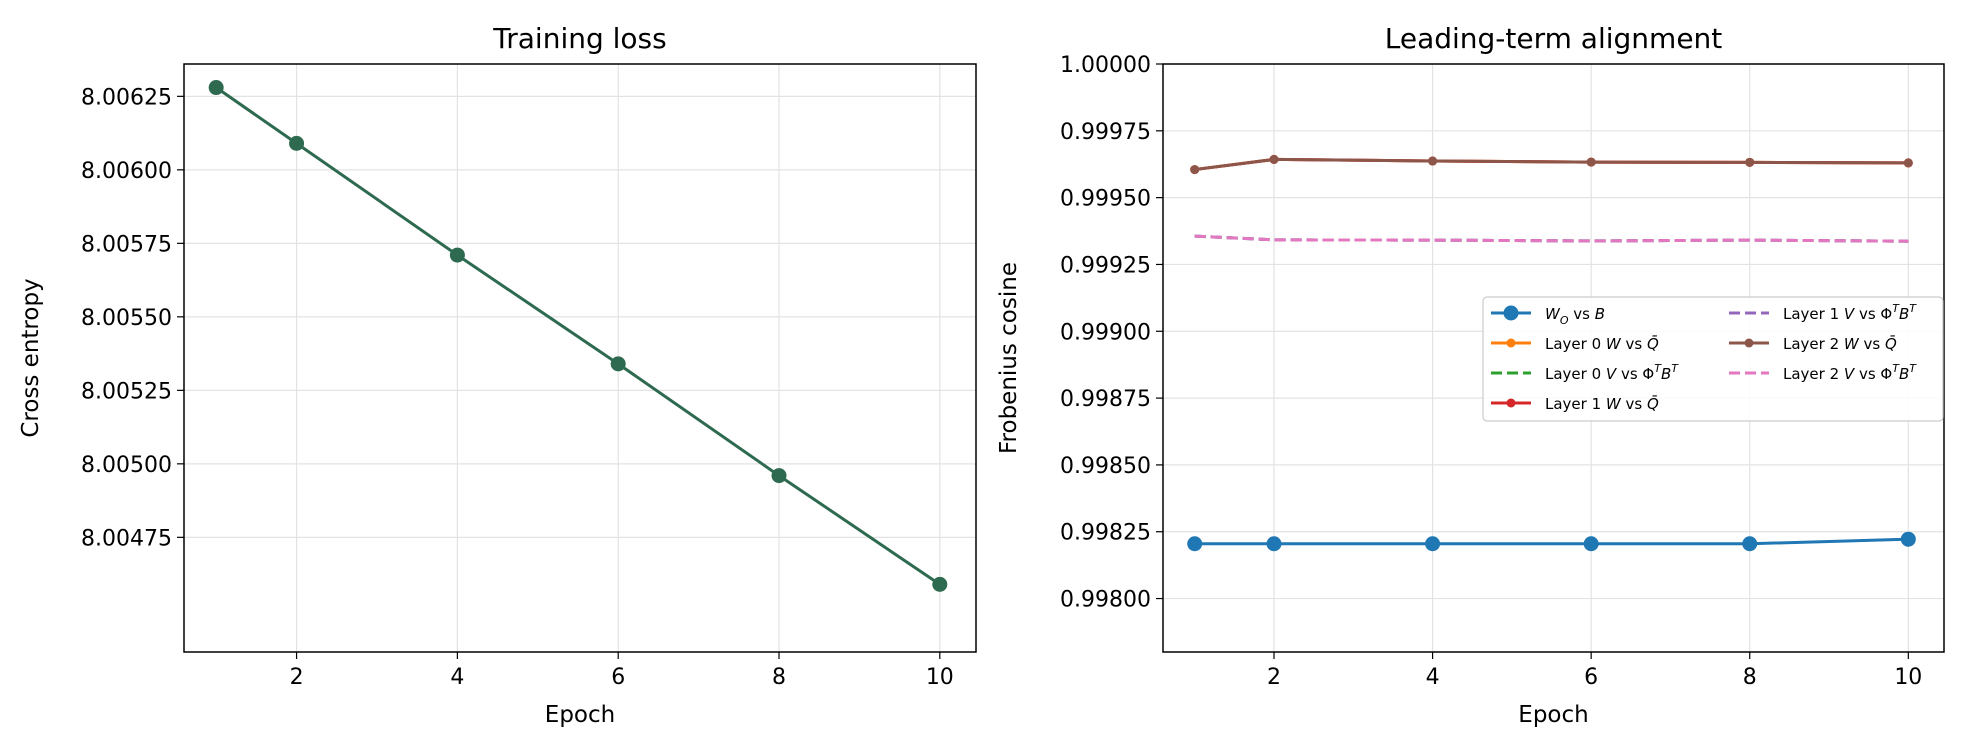  What do you see at coordinates (1105, 199) in the screenshot?
I see `y-tick-label: 0.99950` at bounding box center [1105, 199].